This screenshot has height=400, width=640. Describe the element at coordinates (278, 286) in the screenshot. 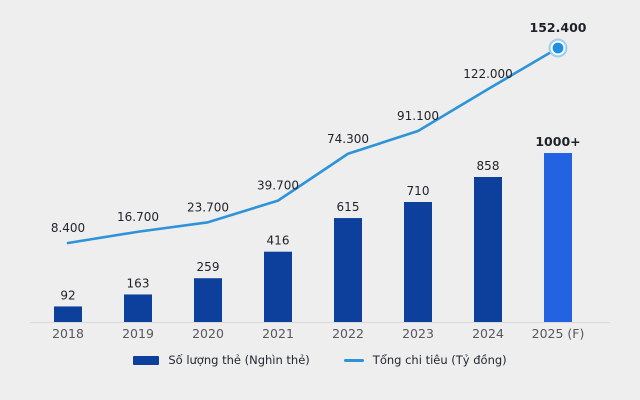

I see `bar-2021` at that location.